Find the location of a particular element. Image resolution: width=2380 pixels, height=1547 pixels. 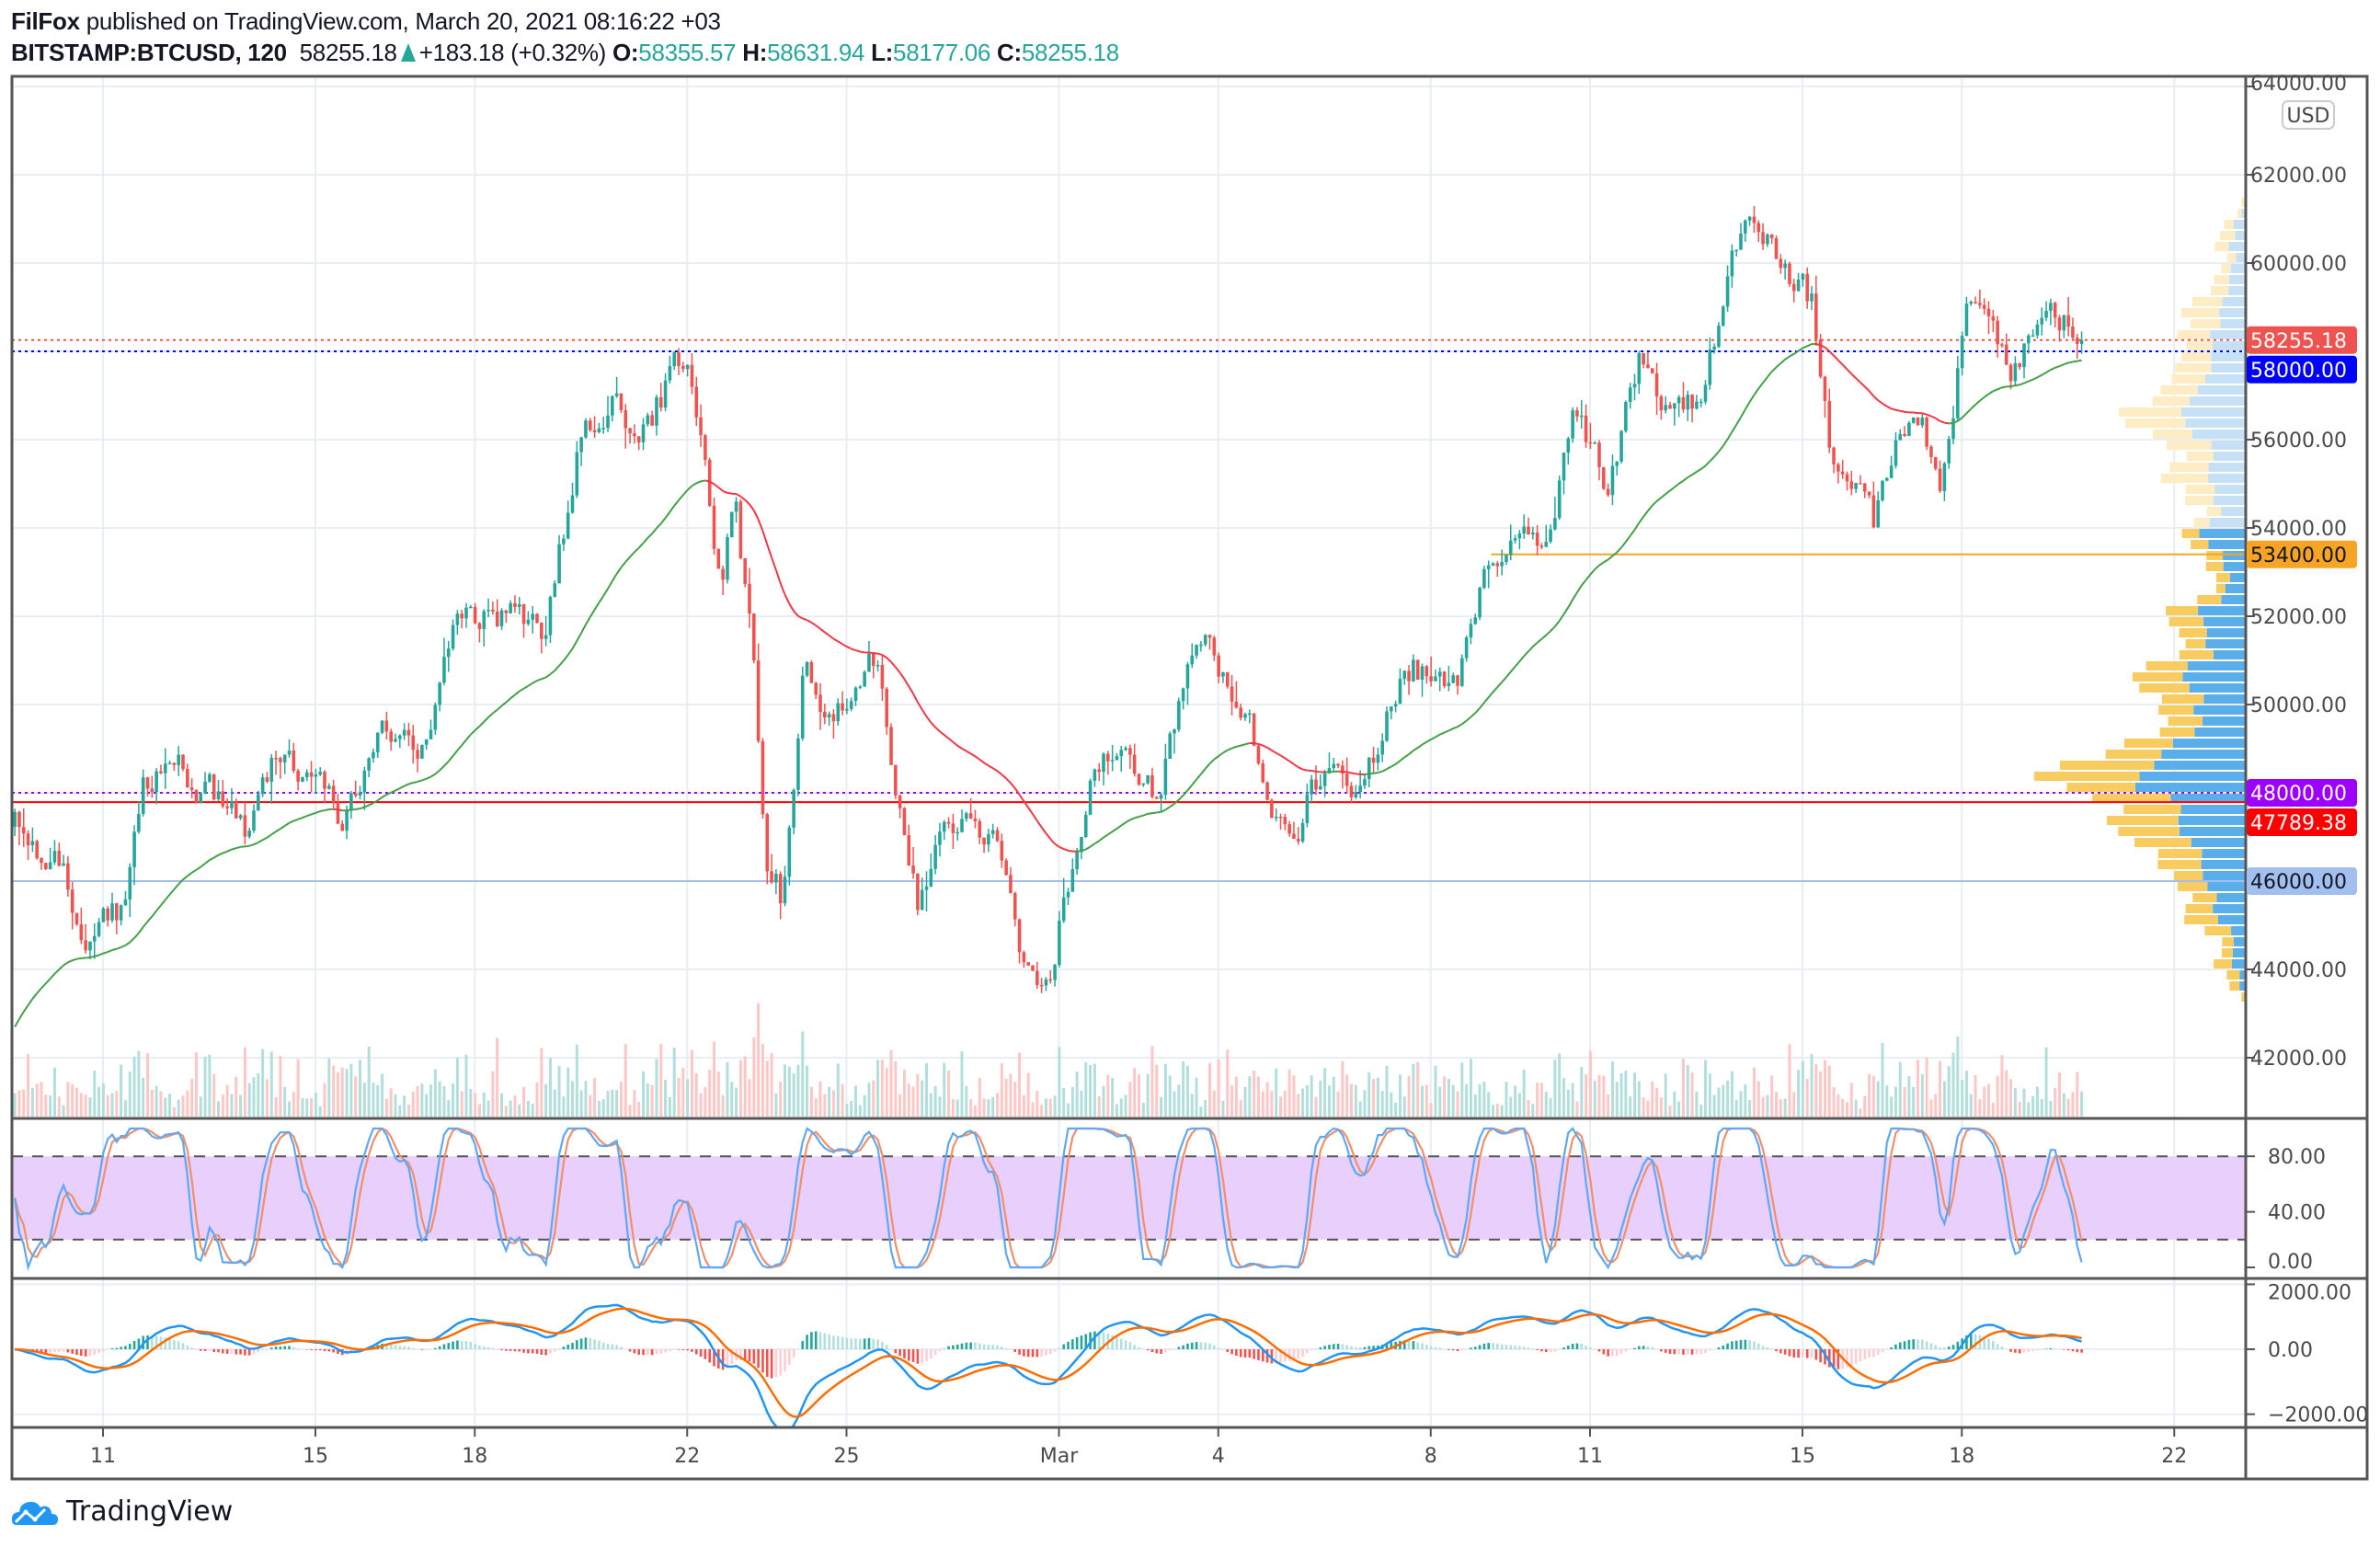

tradingview-cloud-icon is located at coordinates (34, 1513).